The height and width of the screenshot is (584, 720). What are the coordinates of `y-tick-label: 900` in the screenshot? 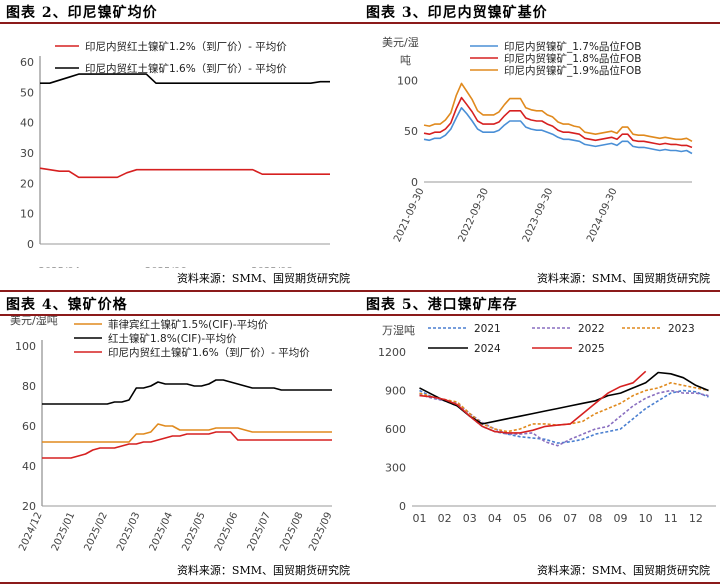 It's located at (395, 391).